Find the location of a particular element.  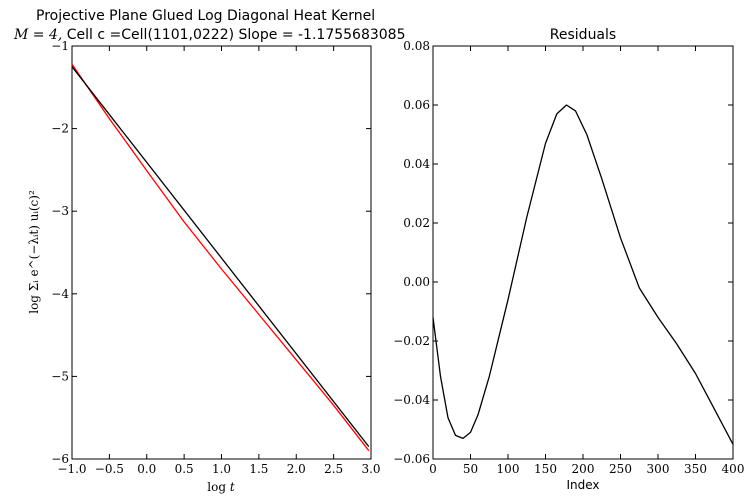

right-title: Residuals is located at coordinates (583, 35).